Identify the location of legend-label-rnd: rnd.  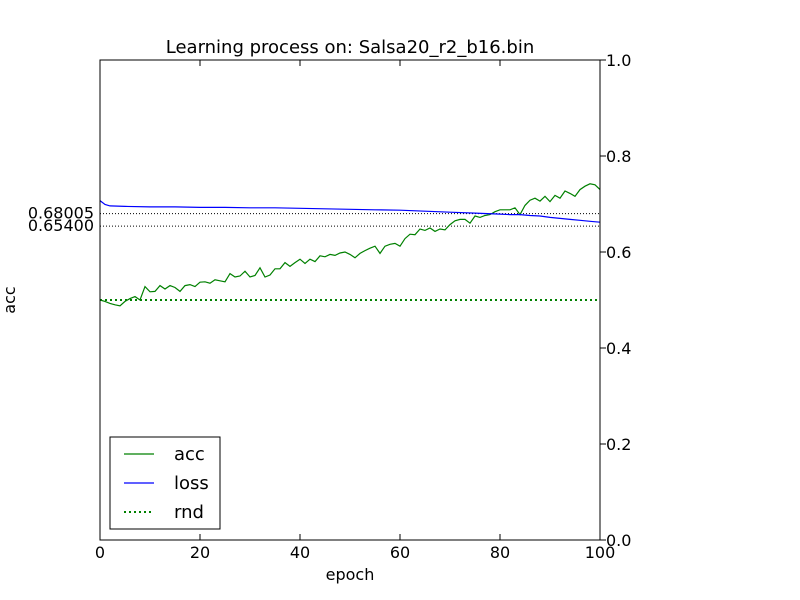
(189, 512).